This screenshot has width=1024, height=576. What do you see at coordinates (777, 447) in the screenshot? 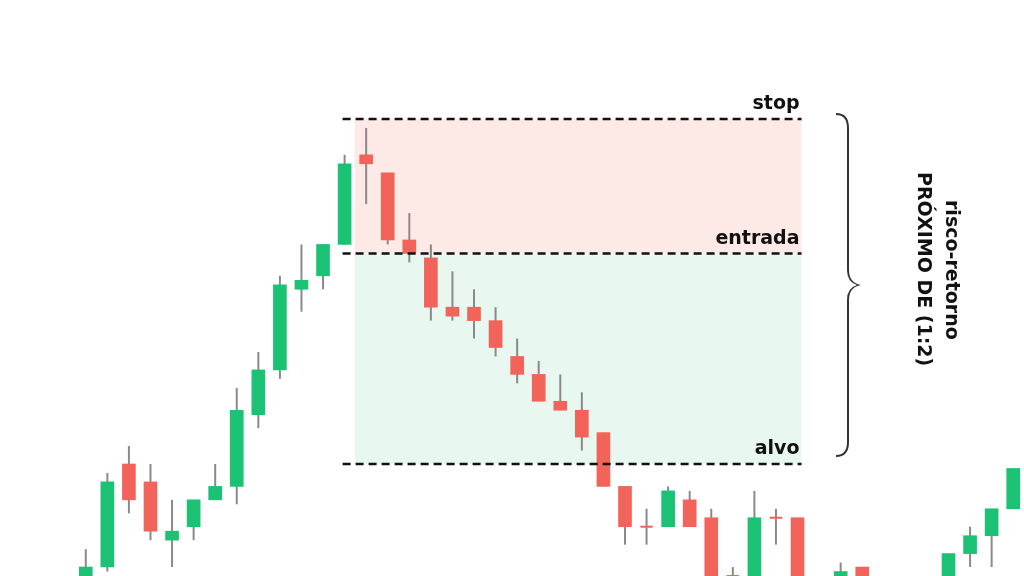
I see `ref-line-label: alvo` at bounding box center [777, 447].